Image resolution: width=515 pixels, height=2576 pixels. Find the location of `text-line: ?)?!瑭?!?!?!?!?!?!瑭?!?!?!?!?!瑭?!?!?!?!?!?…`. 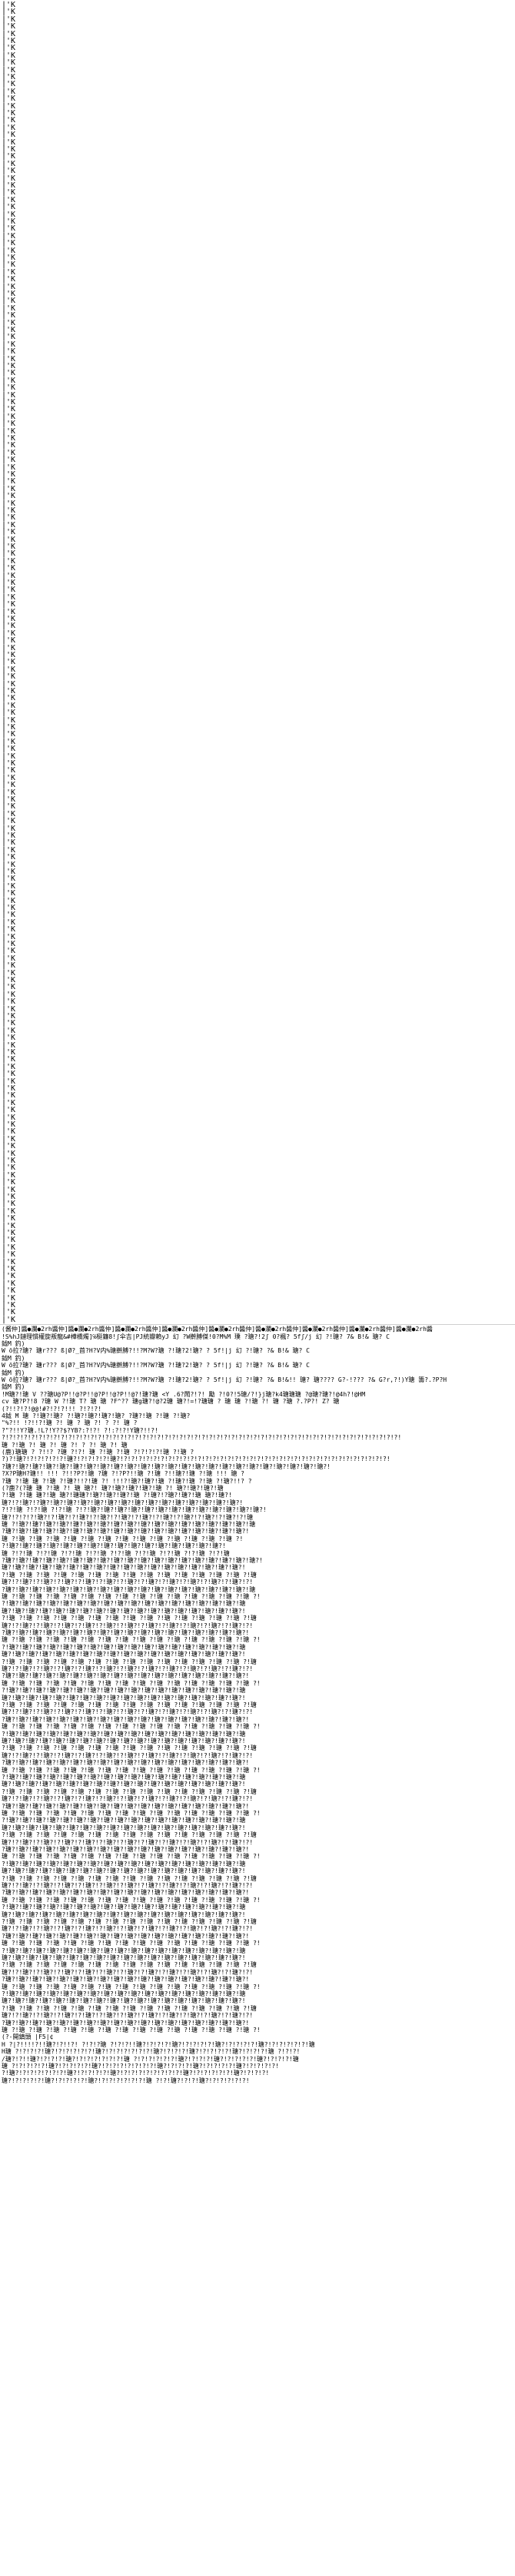

text-line: ?)?!瑭?!?!?!?!?!?!瑭?!?!?!?!?!瑭?!?!?!?!?!?… is located at coordinates (196, 1459).